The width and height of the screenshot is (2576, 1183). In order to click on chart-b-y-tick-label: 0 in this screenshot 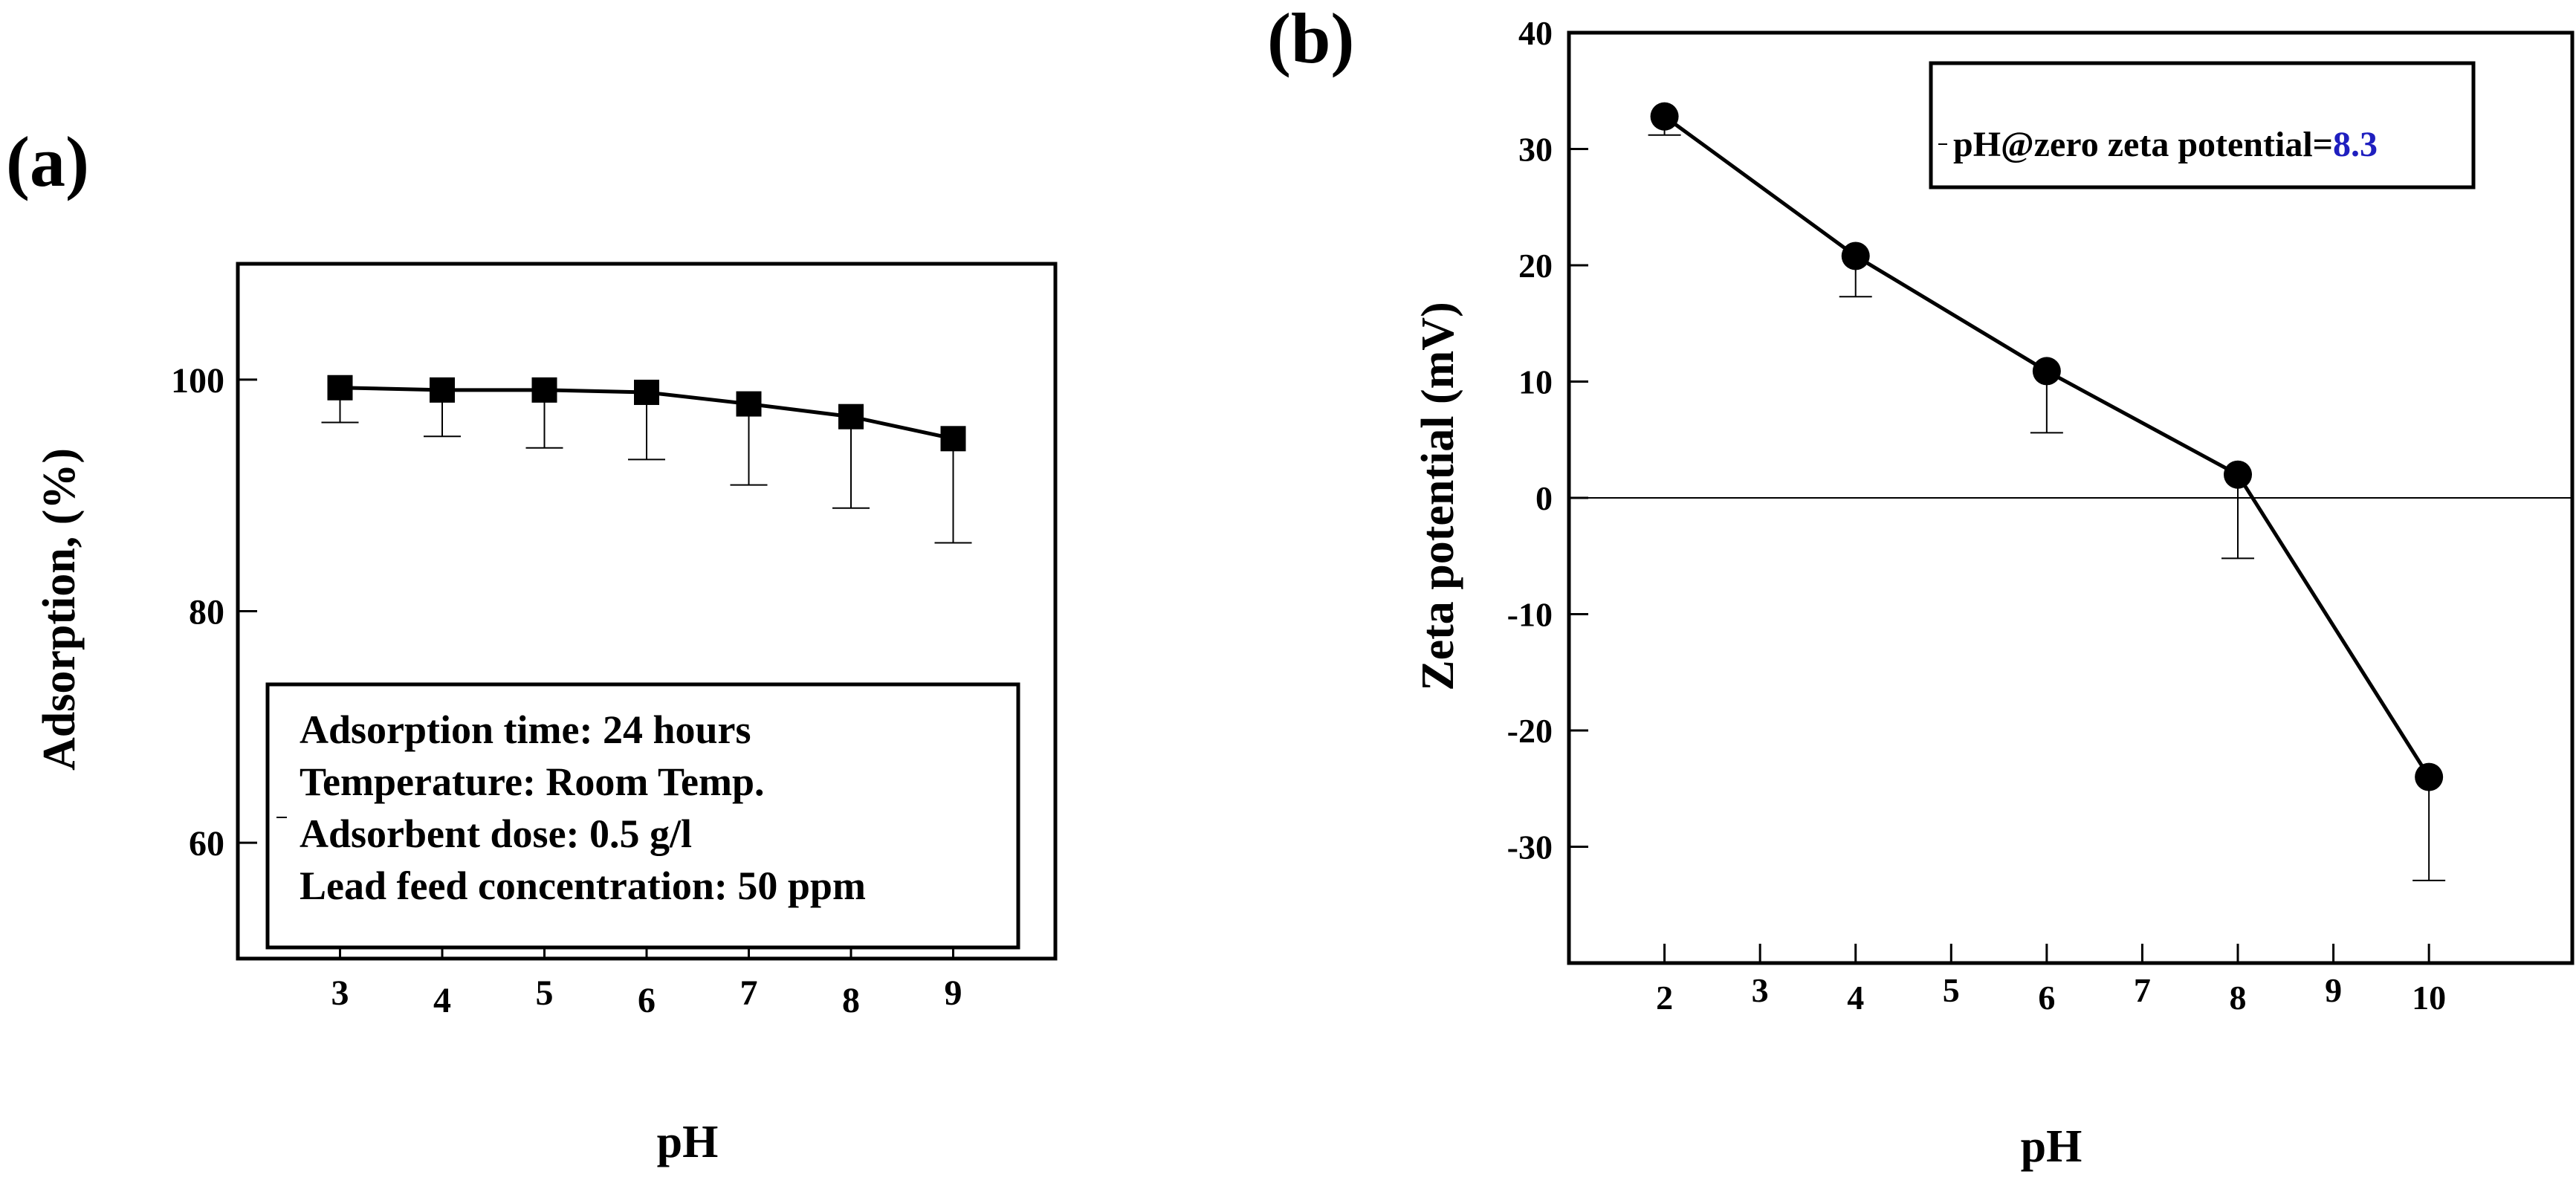, I will do `click(1544, 498)`.